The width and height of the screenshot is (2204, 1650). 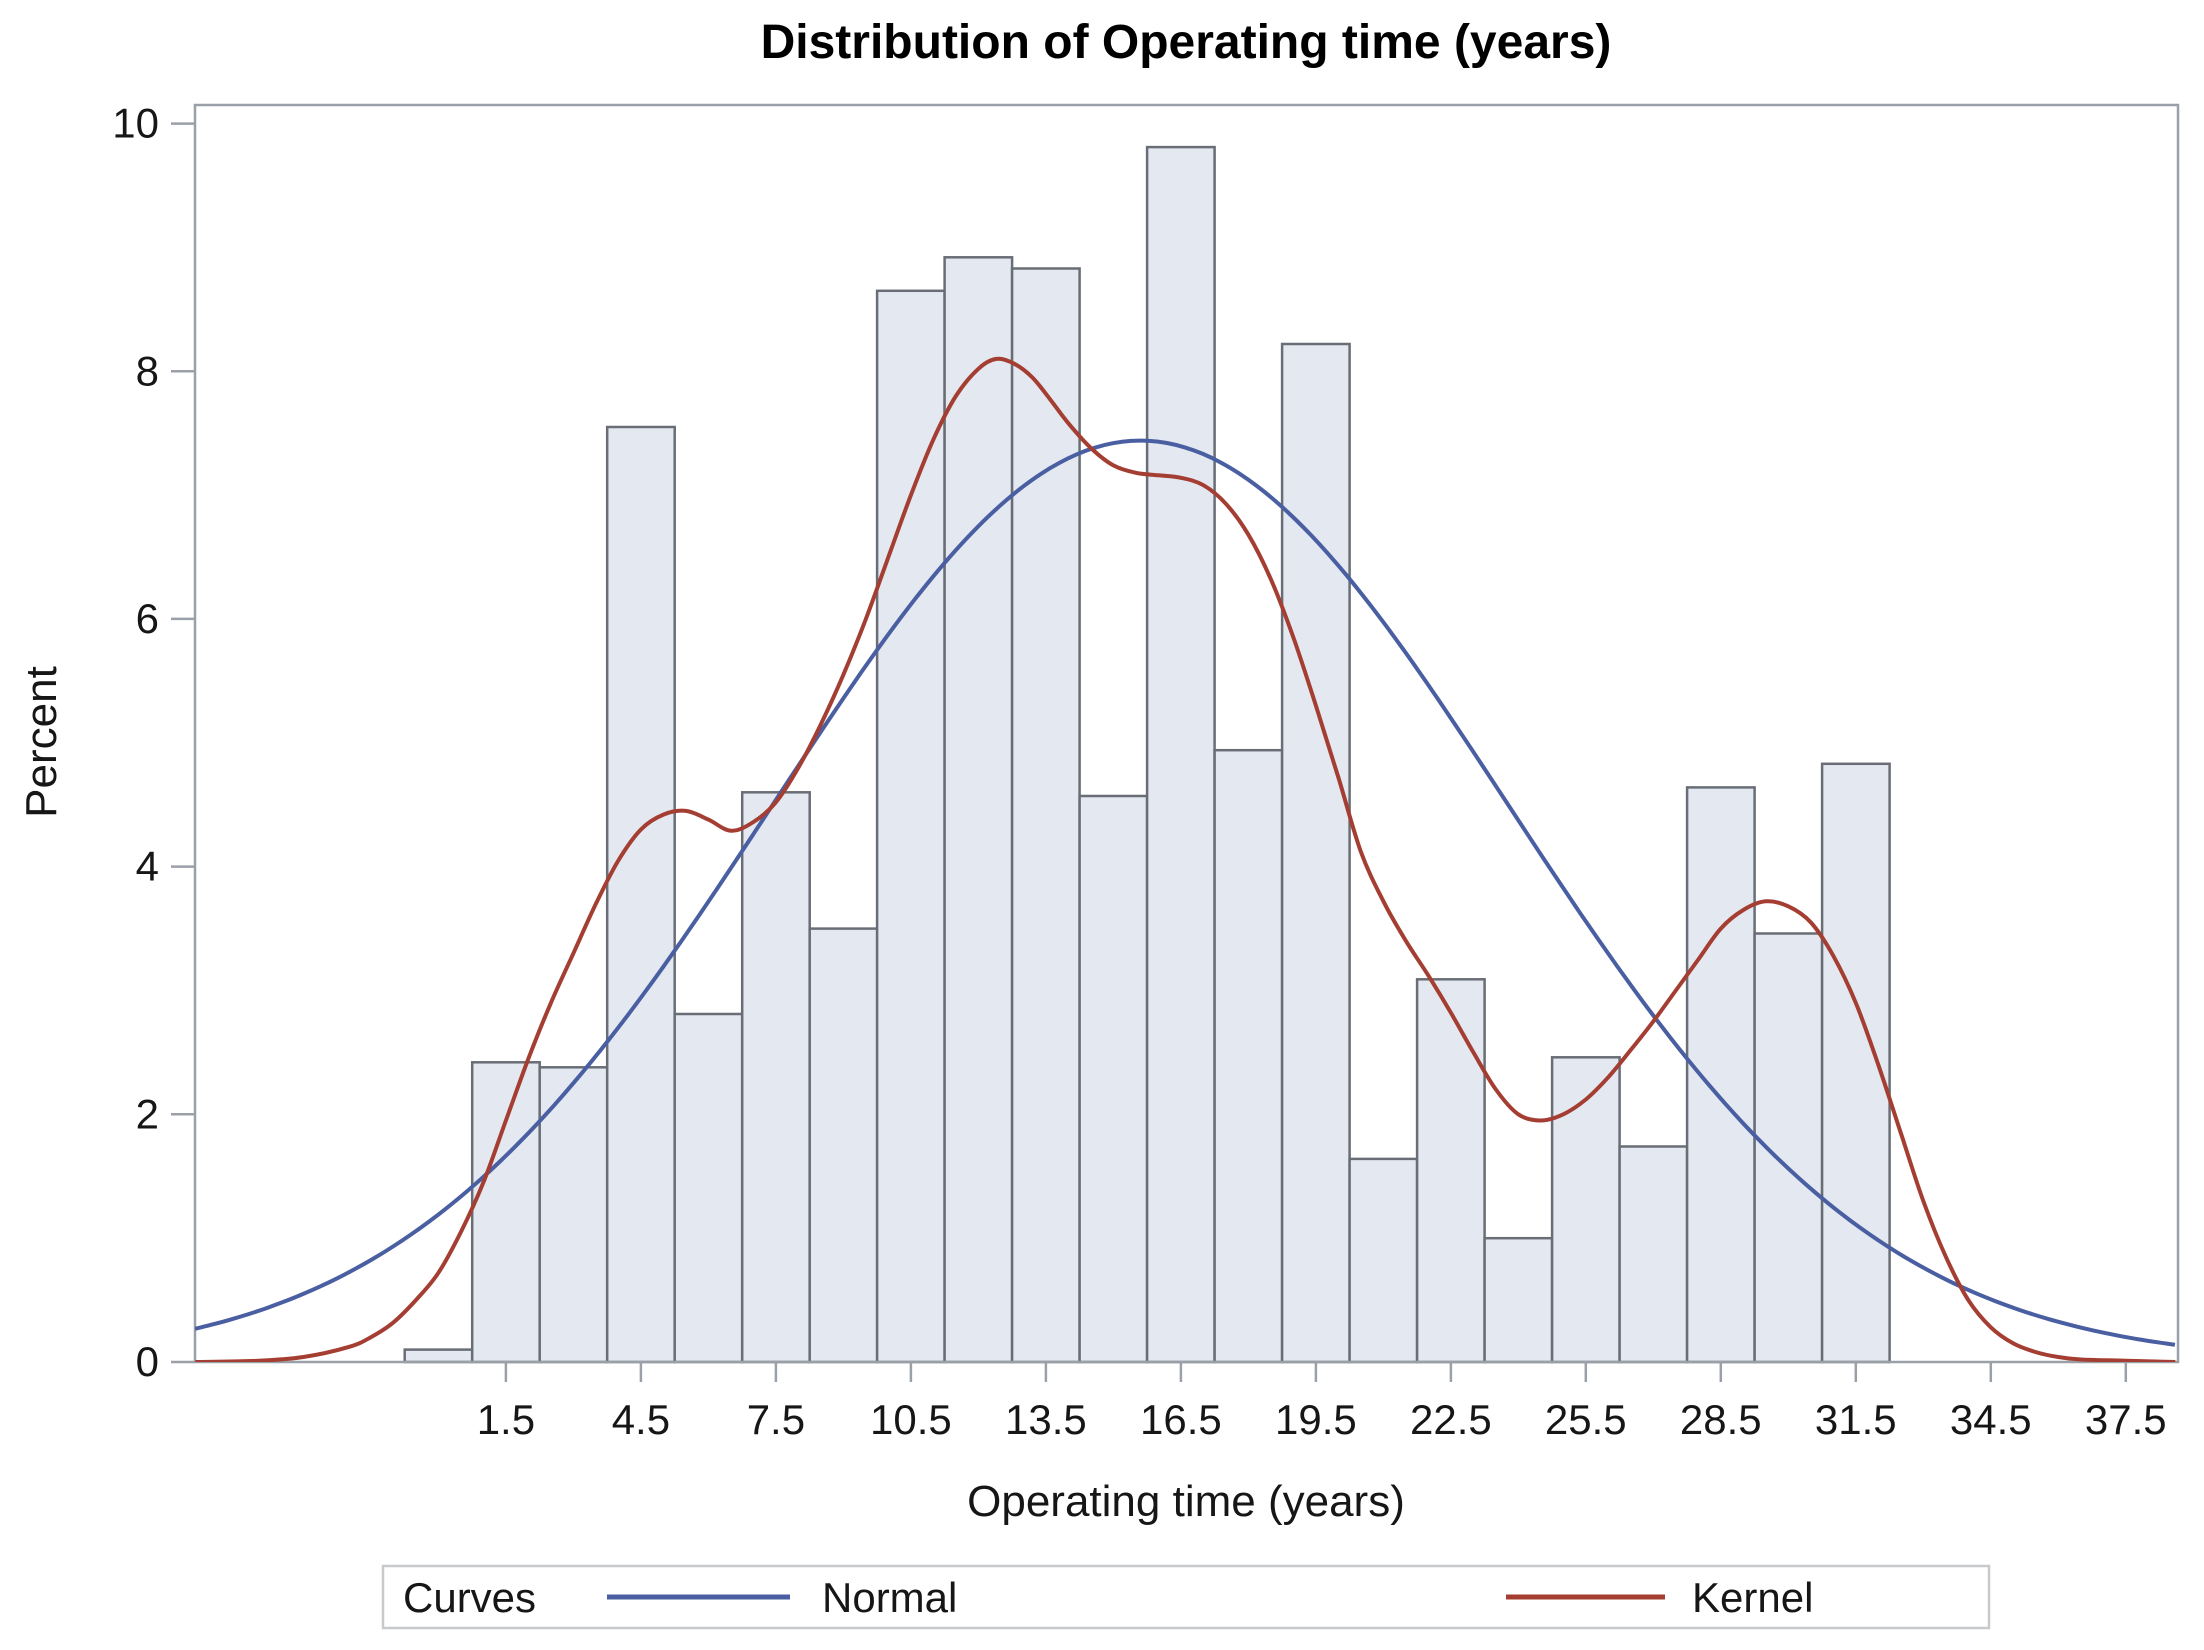 What do you see at coordinates (911, 1419) in the screenshot?
I see `x-tick-label: 10.5` at bounding box center [911, 1419].